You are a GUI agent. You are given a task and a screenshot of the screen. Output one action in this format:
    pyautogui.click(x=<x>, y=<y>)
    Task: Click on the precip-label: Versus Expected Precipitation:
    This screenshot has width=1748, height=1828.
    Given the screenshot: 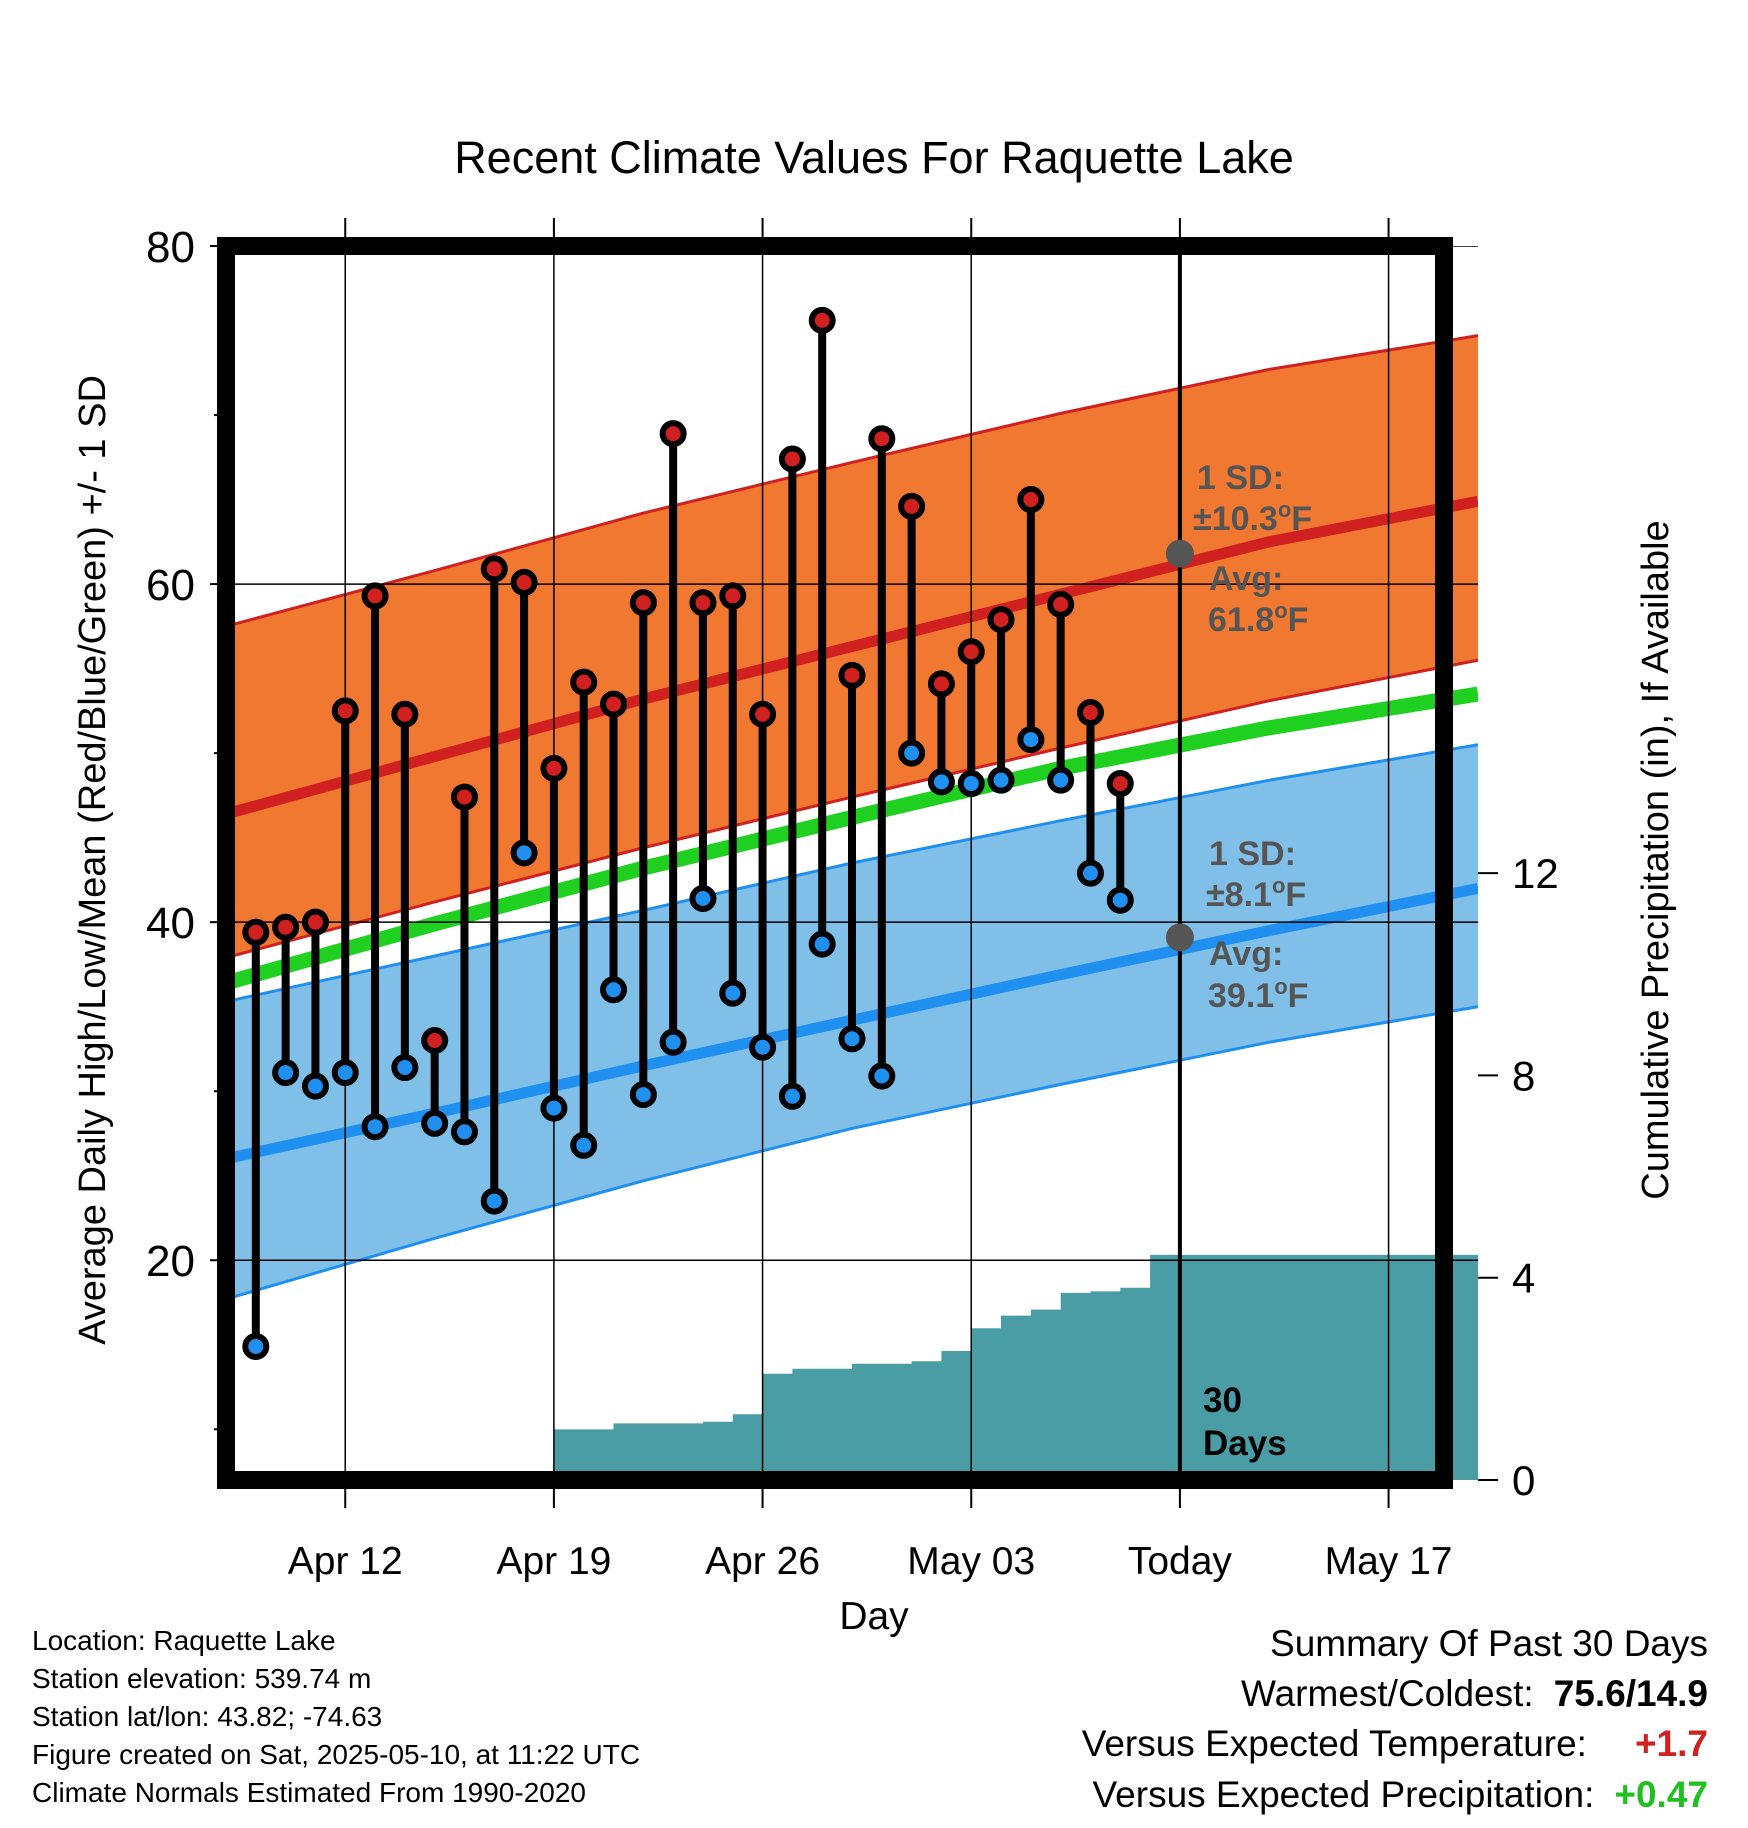 What is the action you would take?
    pyautogui.click(x=1343, y=1794)
    